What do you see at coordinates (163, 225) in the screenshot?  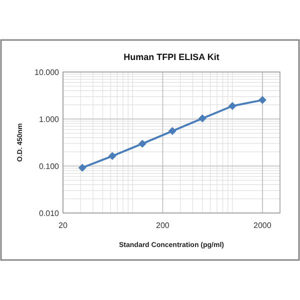 I see `x-tick-label: 200` at bounding box center [163, 225].